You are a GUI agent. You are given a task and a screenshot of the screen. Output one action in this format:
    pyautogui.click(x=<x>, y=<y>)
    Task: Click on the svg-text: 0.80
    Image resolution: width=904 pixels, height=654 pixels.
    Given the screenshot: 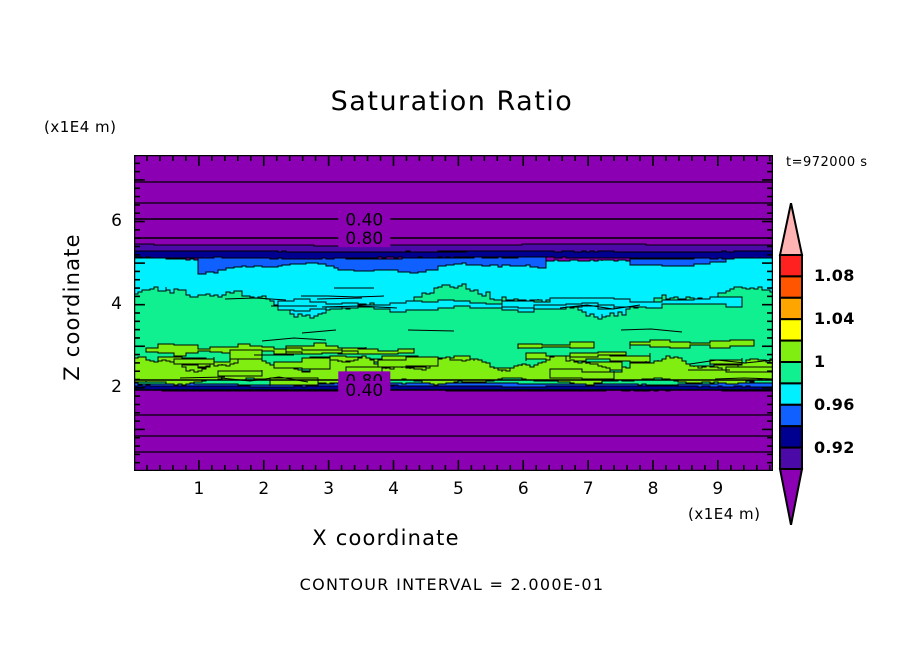 What is the action you would take?
    pyautogui.click(x=364, y=239)
    